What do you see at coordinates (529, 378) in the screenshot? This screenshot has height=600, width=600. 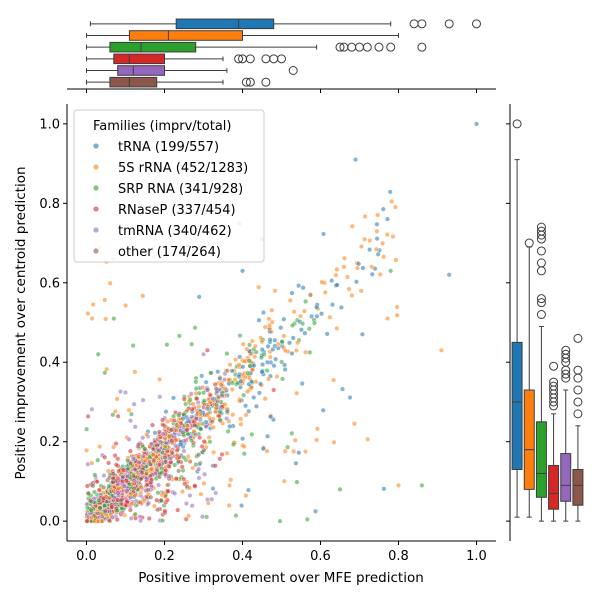 I see `right-boxplot` at bounding box center [529, 378].